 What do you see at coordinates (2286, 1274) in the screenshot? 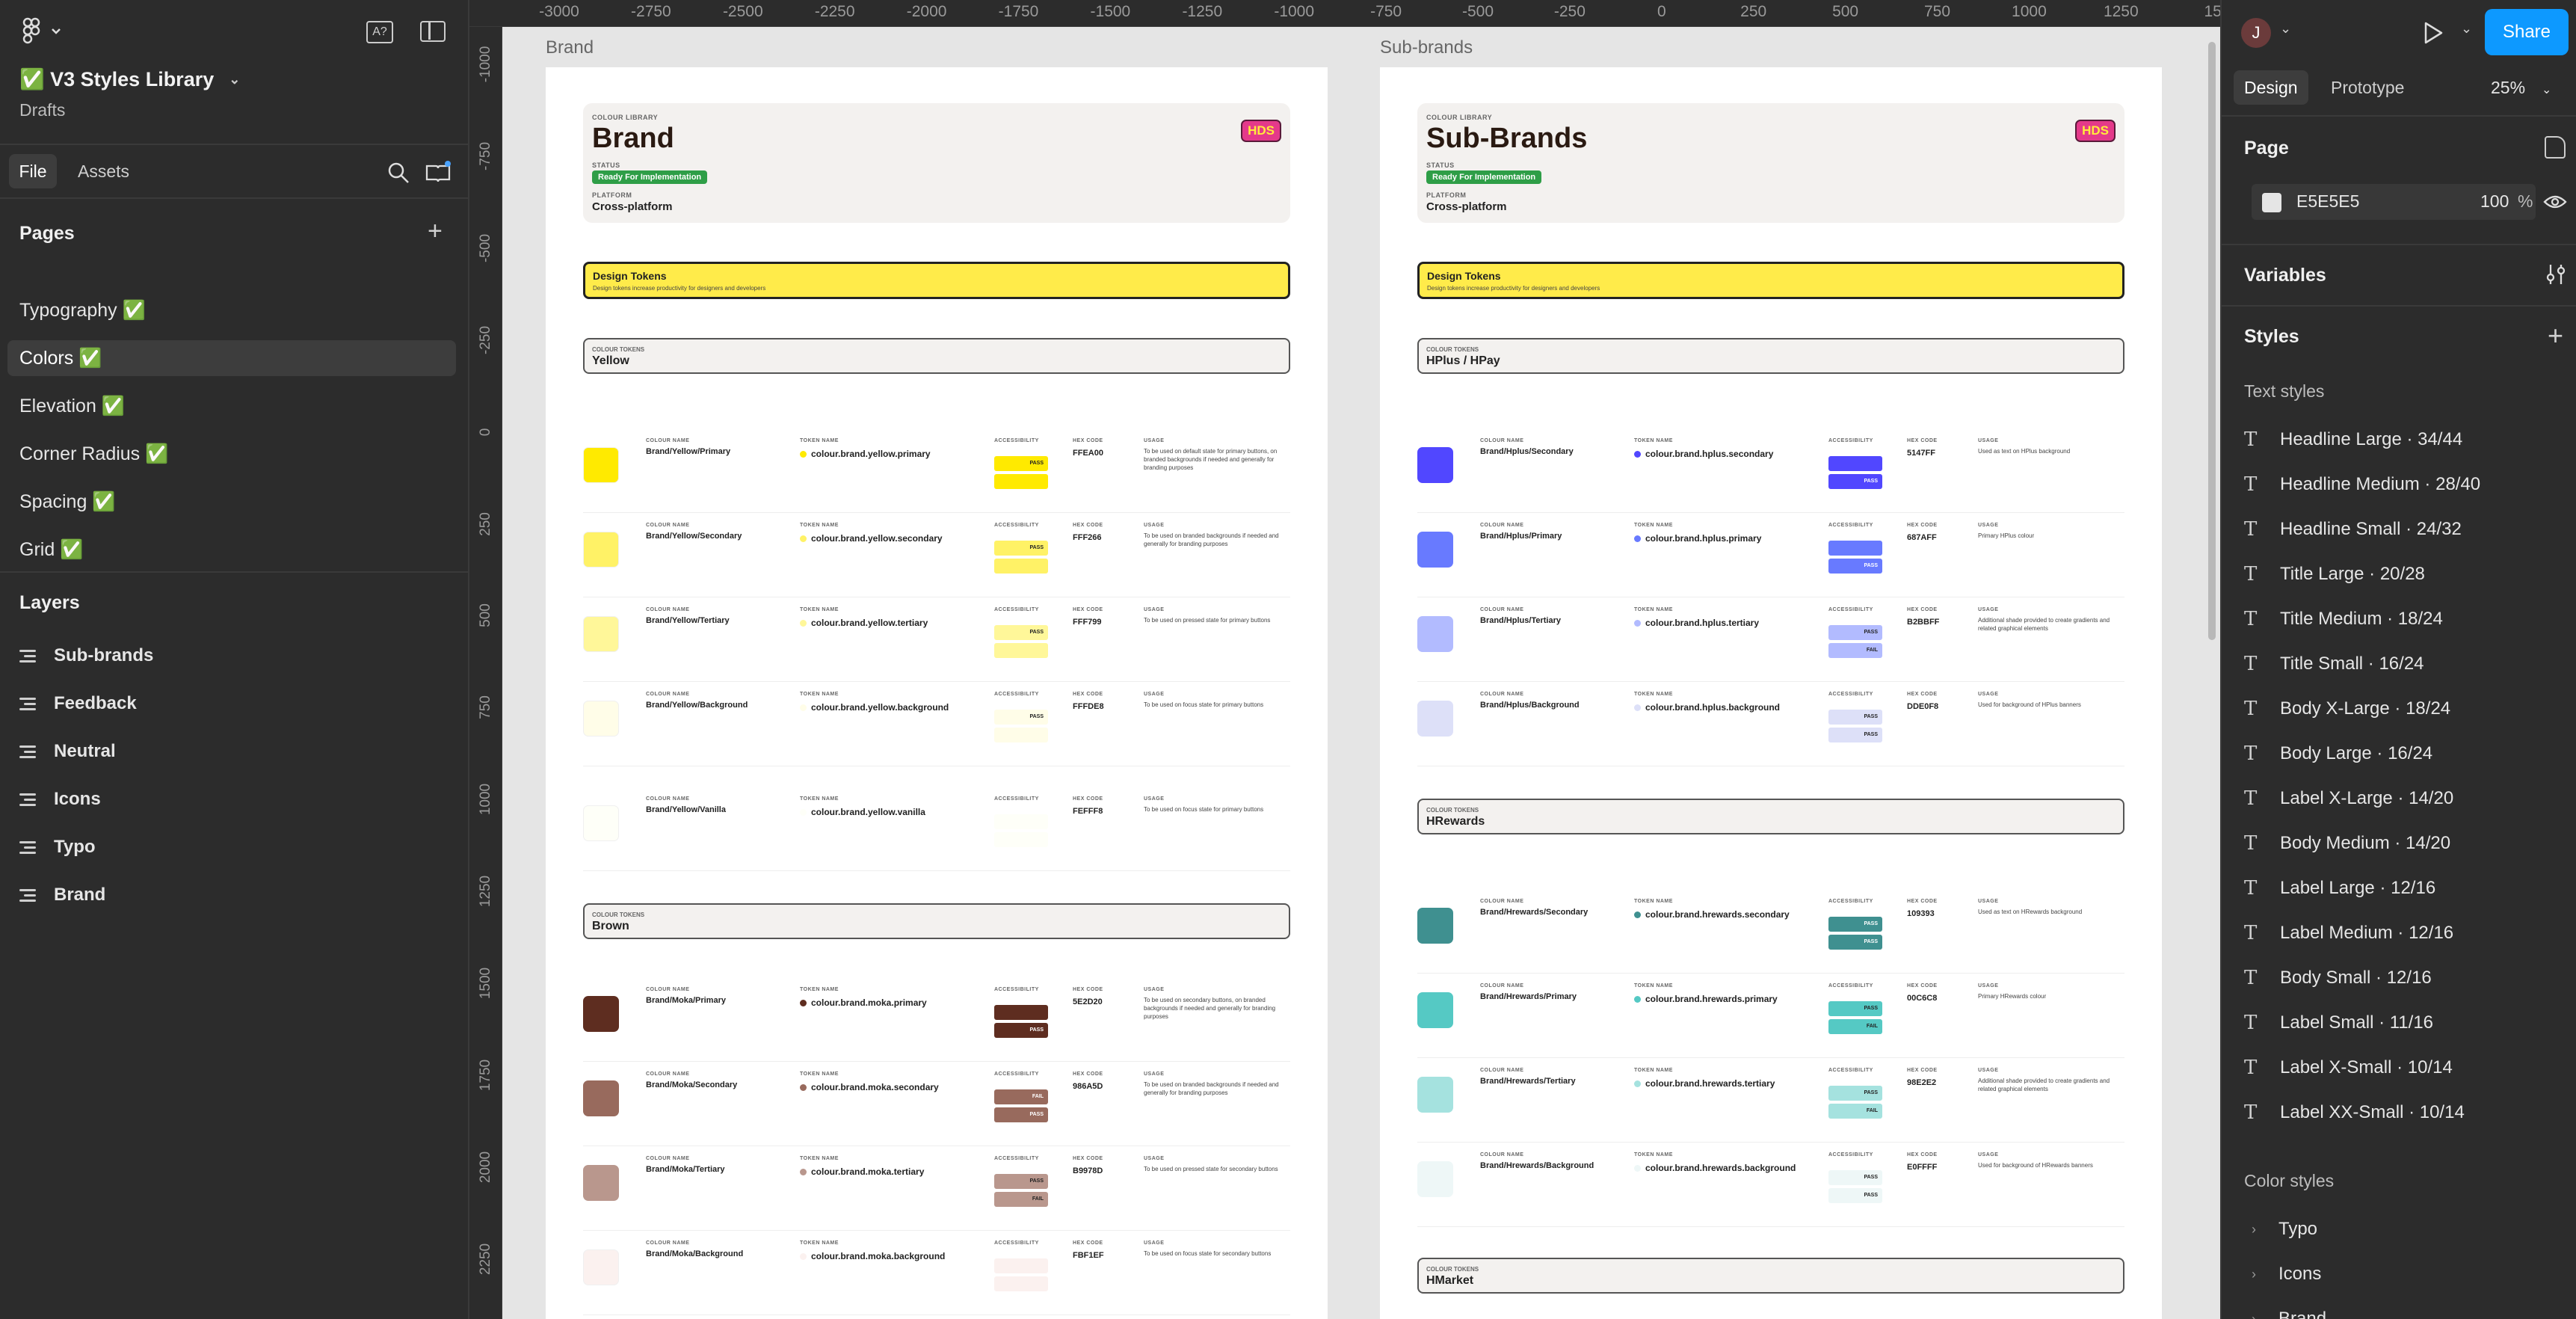
I see `color-style-group: › Icons` at bounding box center [2286, 1274].